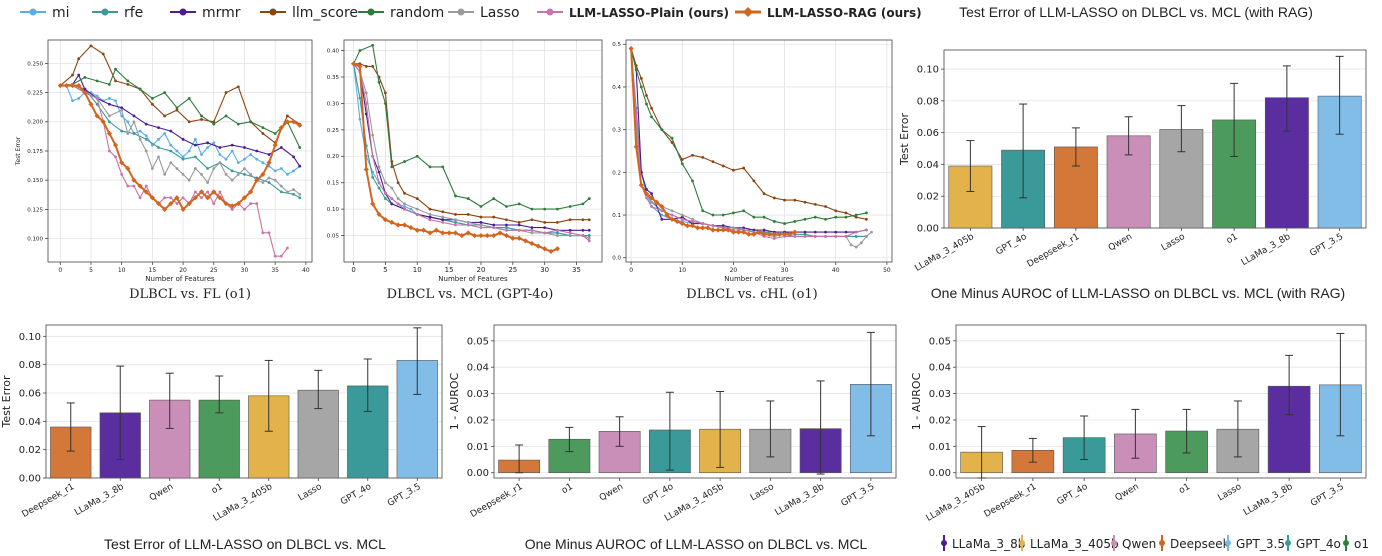 This screenshot has width=1382, height=556. Describe the element at coordinates (616, 259) in the screenshot. I see `ytick-label-0: 0.0` at that location.